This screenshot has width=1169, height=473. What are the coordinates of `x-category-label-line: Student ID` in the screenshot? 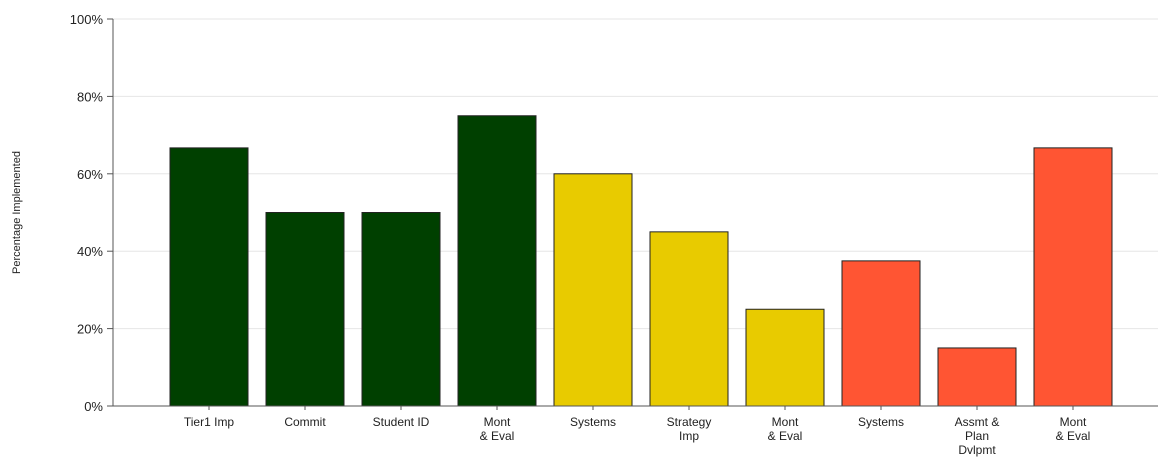 It's located at (401, 422).